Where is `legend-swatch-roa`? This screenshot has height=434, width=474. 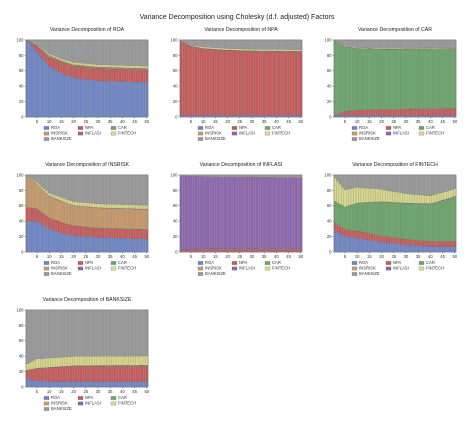
legend-swatch-roa is located at coordinates (354, 263).